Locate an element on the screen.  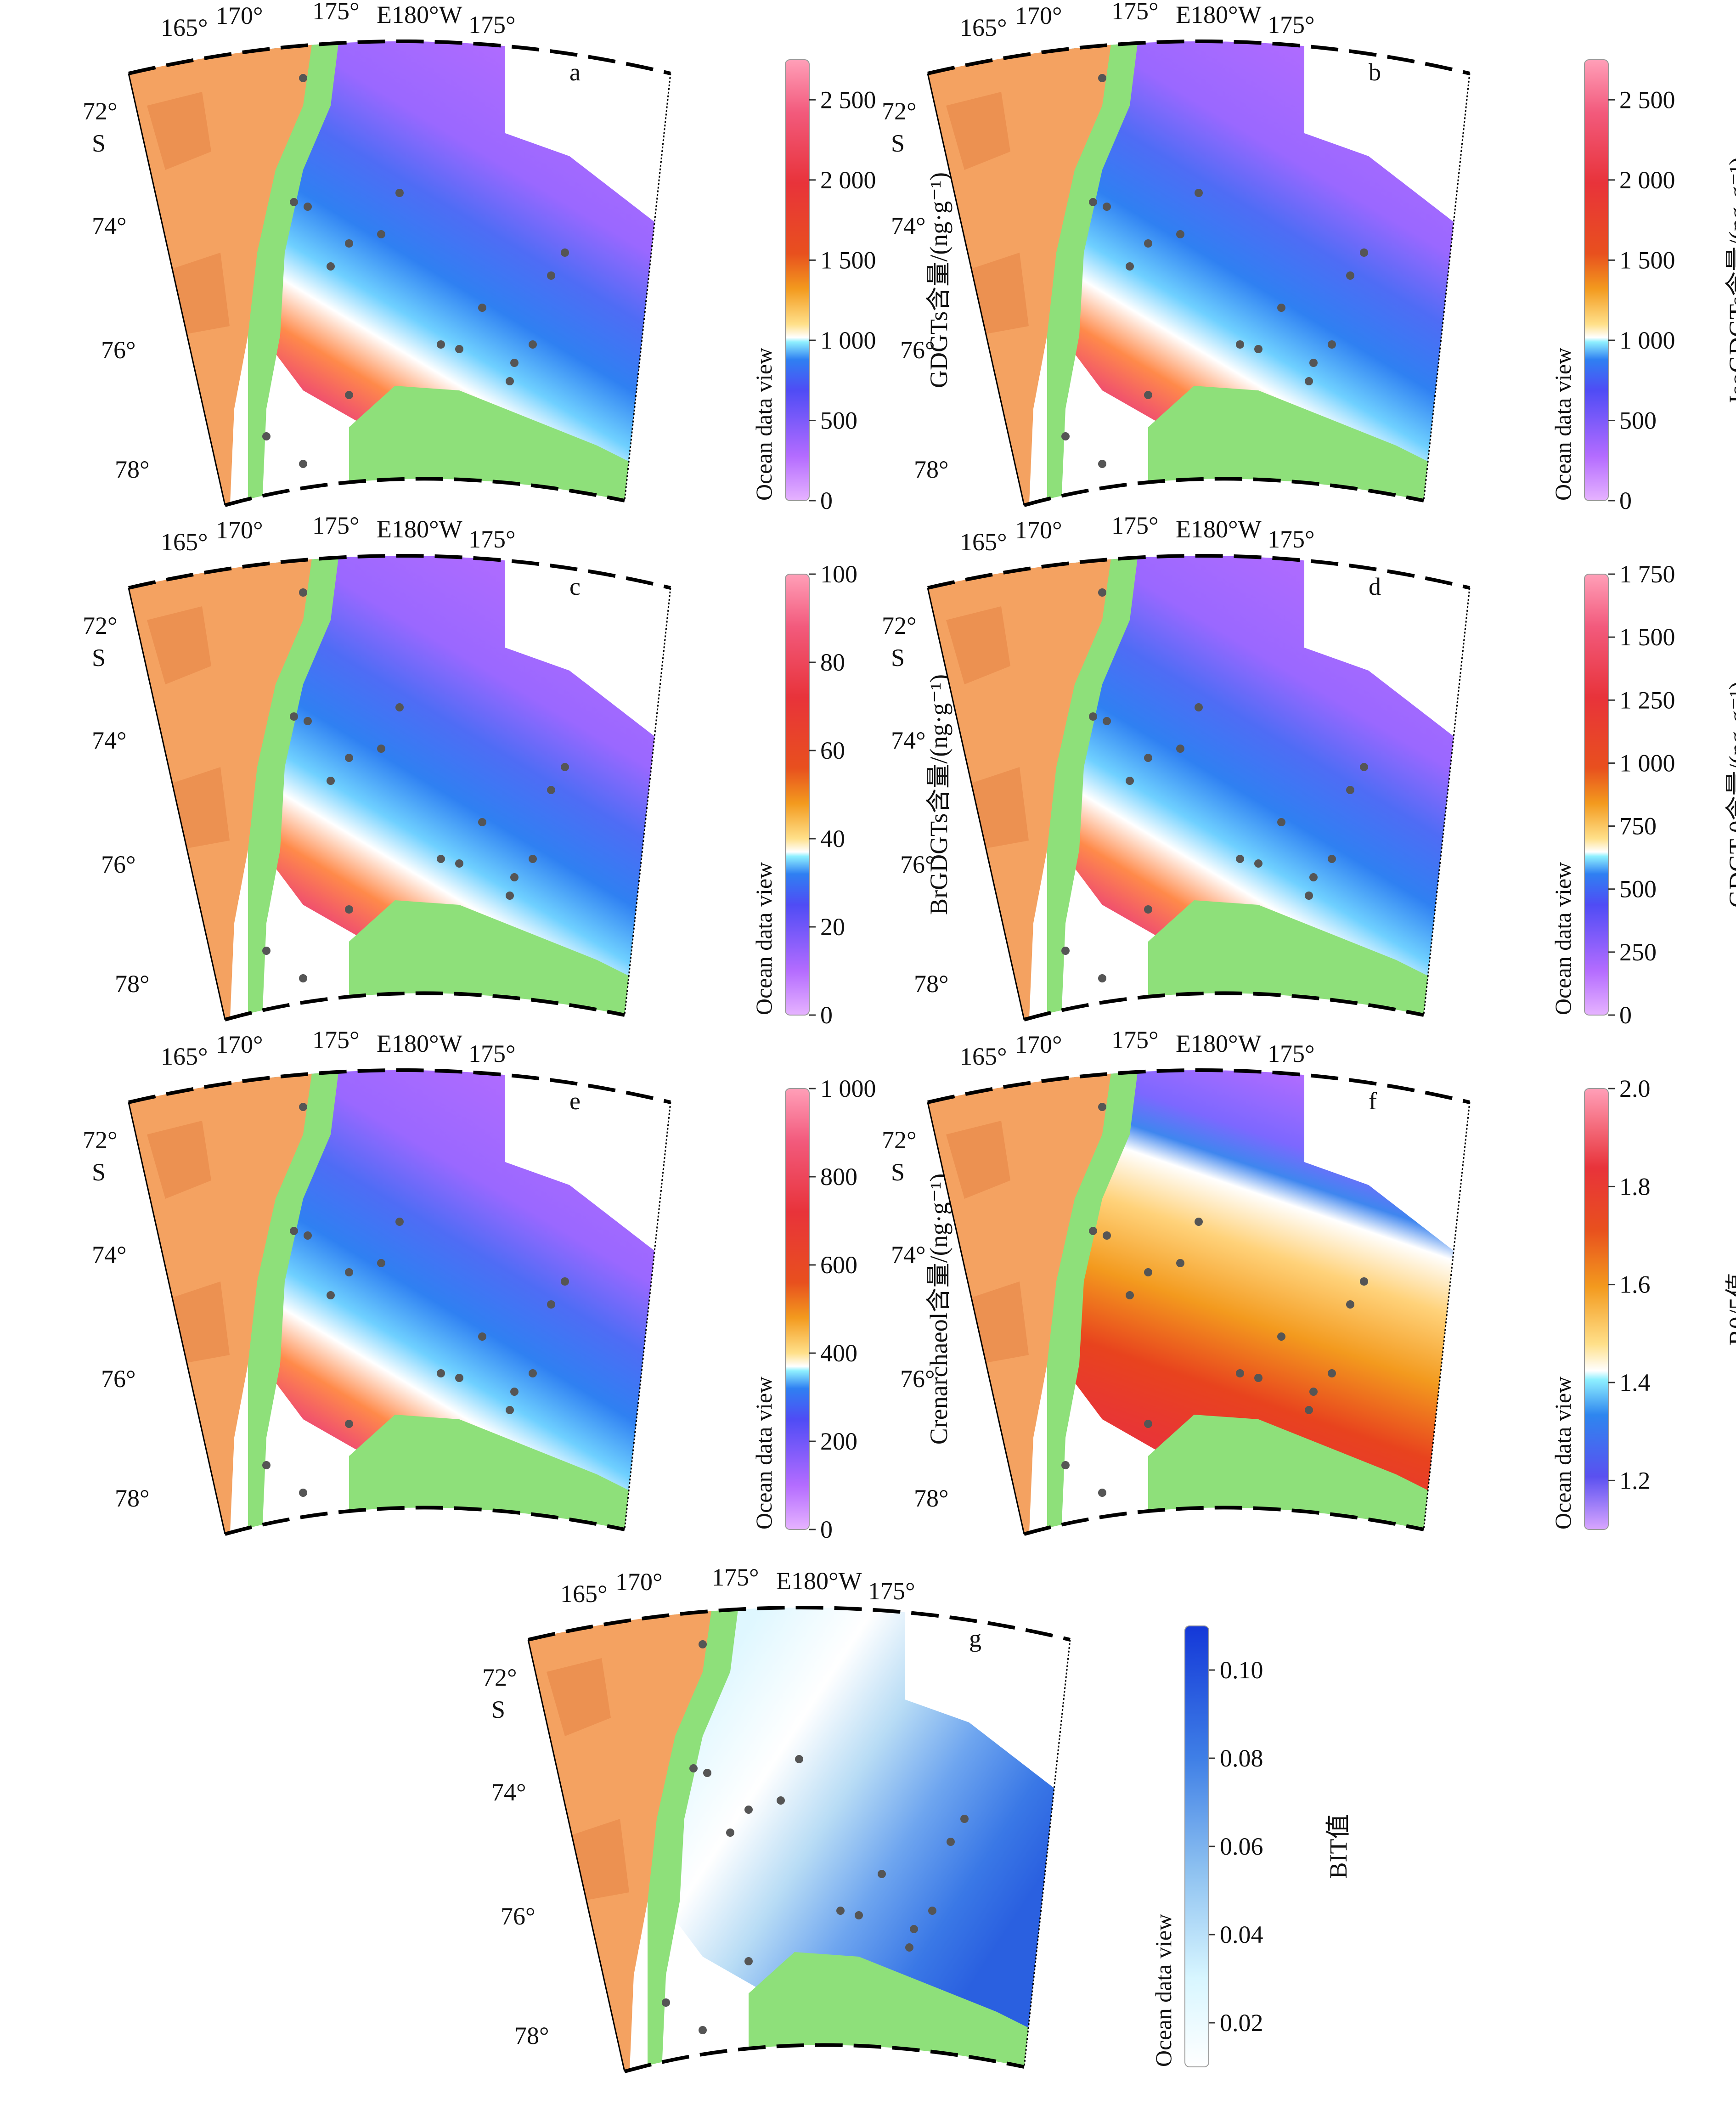
colorbar-tick-label: 750 is located at coordinates (1638, 826).